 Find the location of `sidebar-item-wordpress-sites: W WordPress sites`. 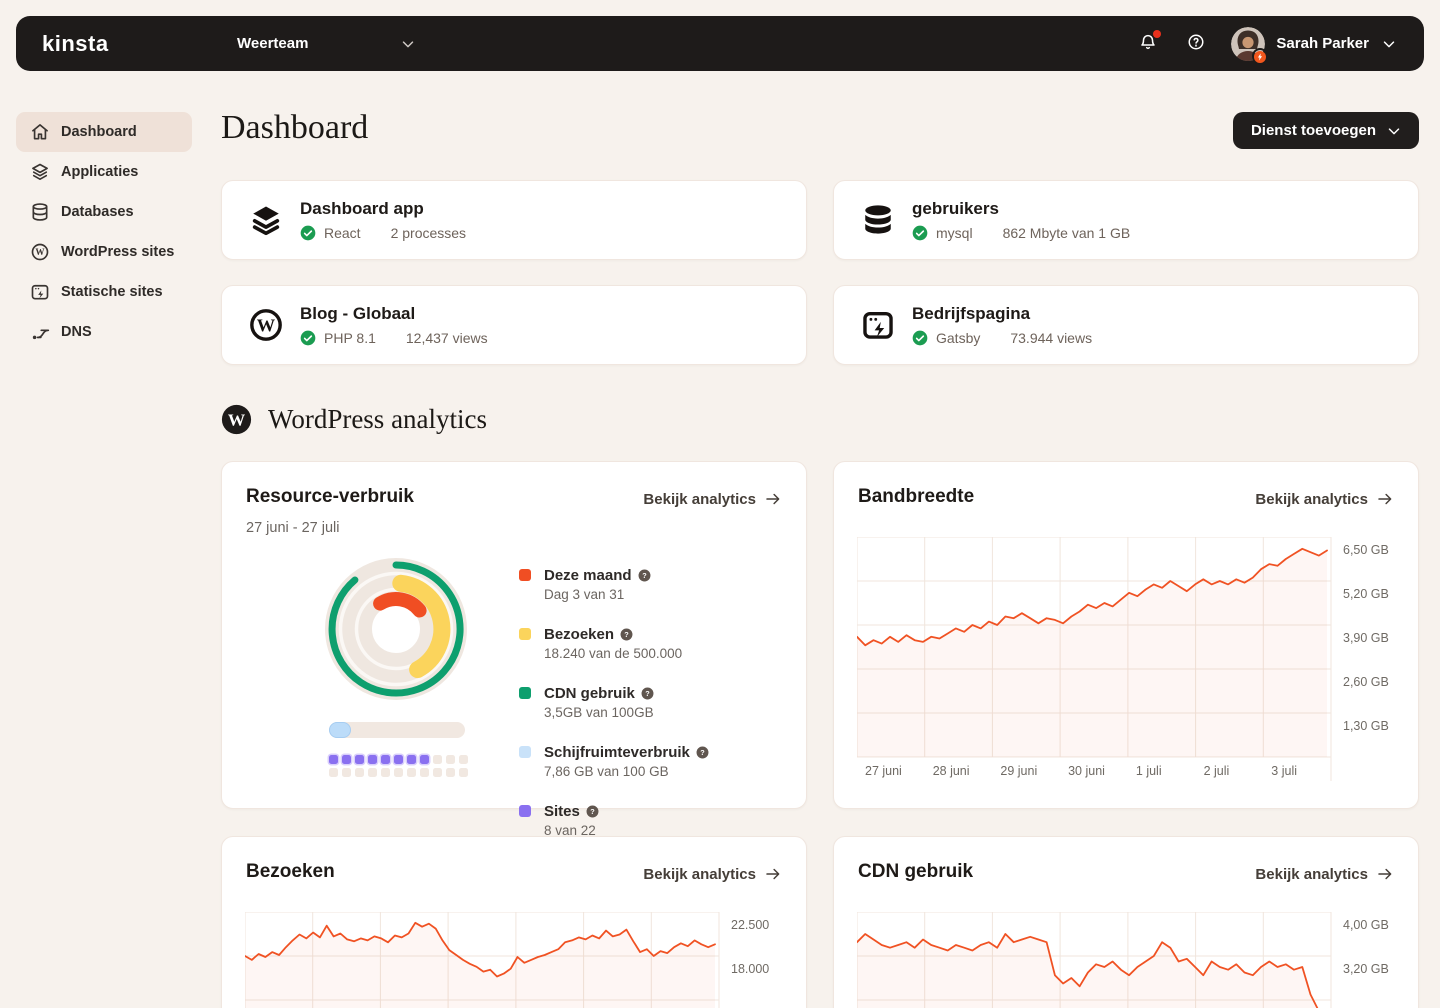

sidebar-item-wordpress-sites: W WordPress sites is located at coordinates (104, 252).